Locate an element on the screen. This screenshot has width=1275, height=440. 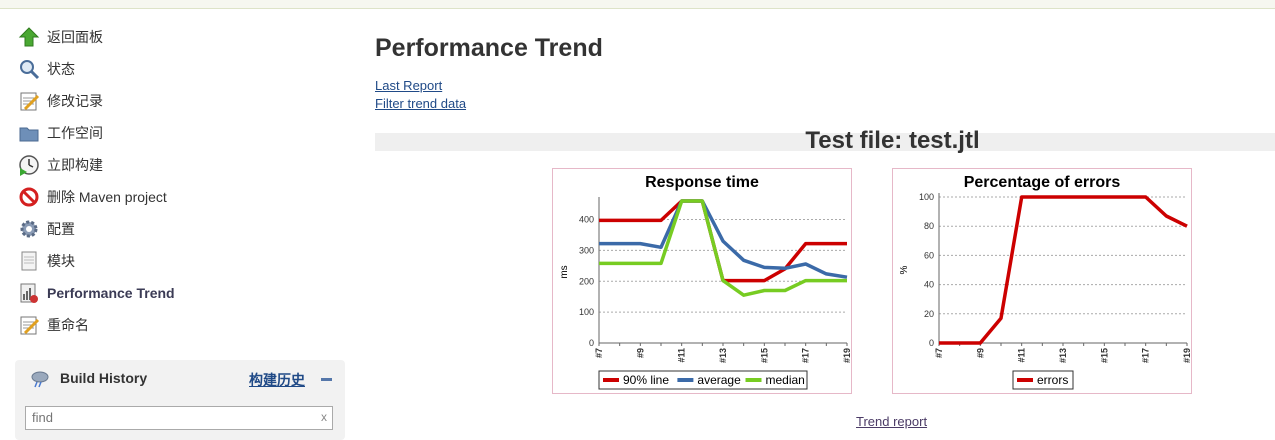
legend-label: errors is located at coordinates (1052, 380).